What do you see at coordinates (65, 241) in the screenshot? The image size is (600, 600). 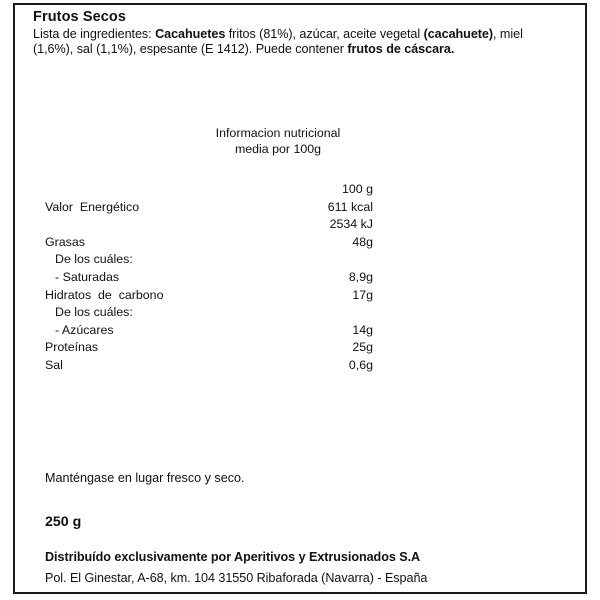 I see `nutrition-label-fat: Grasas` at bounding box center [65, 241].